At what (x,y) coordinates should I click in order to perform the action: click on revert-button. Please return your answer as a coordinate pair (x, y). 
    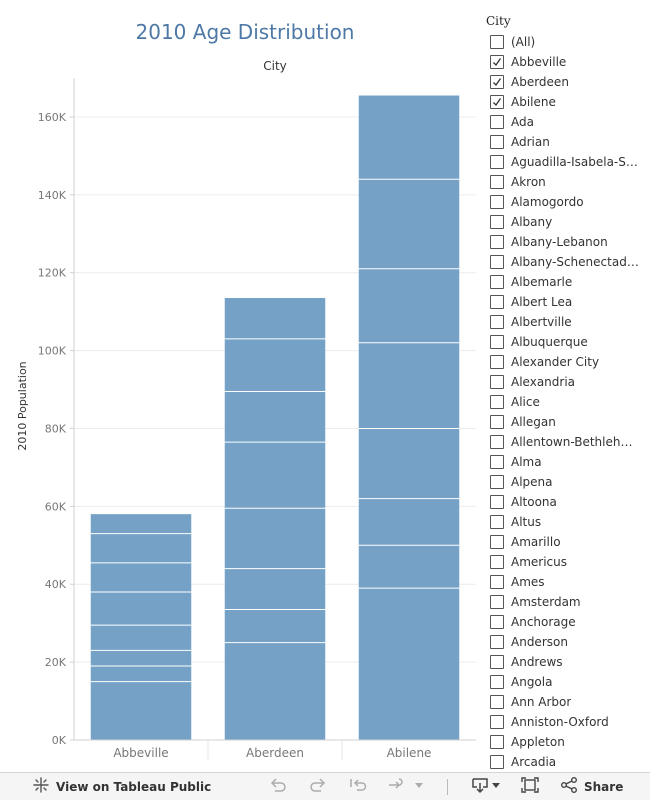
    Looking at the image, I should click on (358, 787).